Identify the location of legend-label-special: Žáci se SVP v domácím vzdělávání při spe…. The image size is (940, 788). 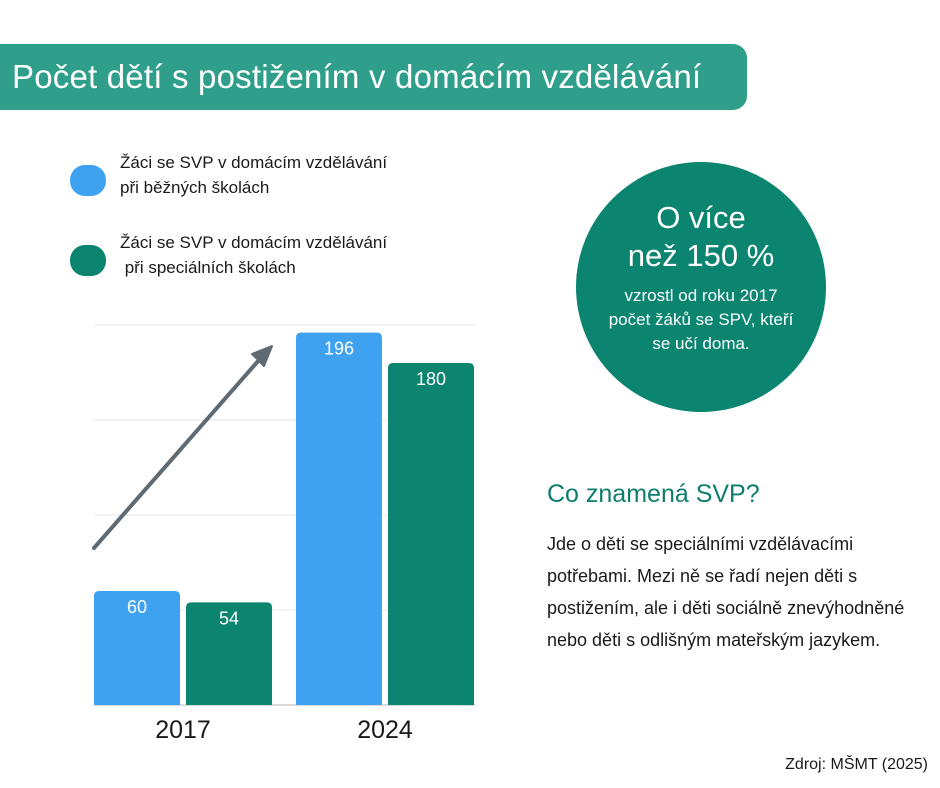
(254, 255).